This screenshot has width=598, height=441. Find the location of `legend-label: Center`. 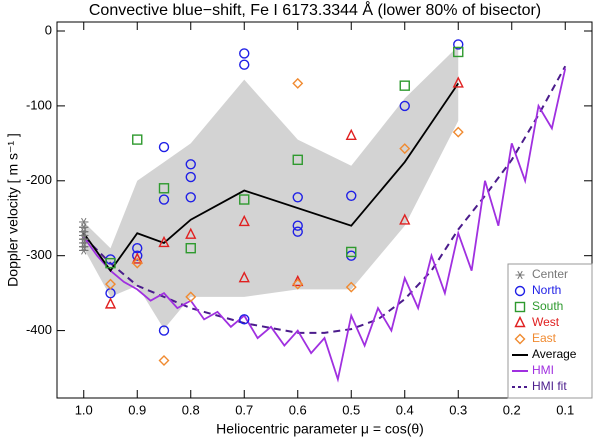

legend-label: Center is located at coordinates (550, 274).